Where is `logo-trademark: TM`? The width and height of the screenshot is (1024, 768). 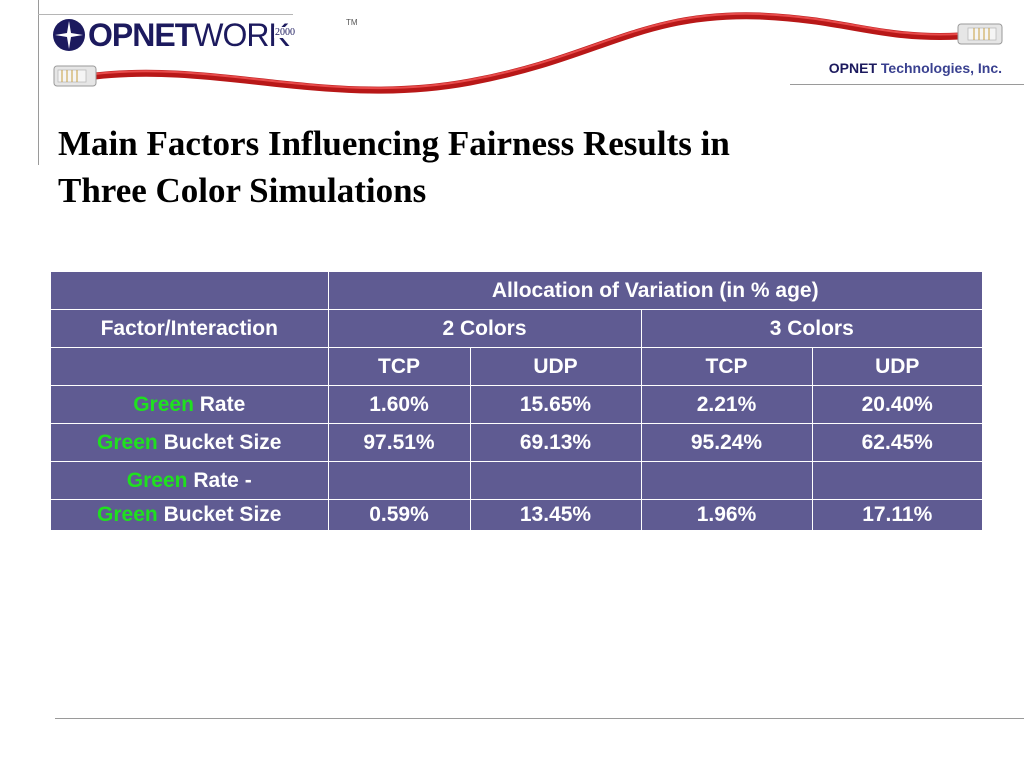 logo-trademark: TM is located at coordinates (352, 22).